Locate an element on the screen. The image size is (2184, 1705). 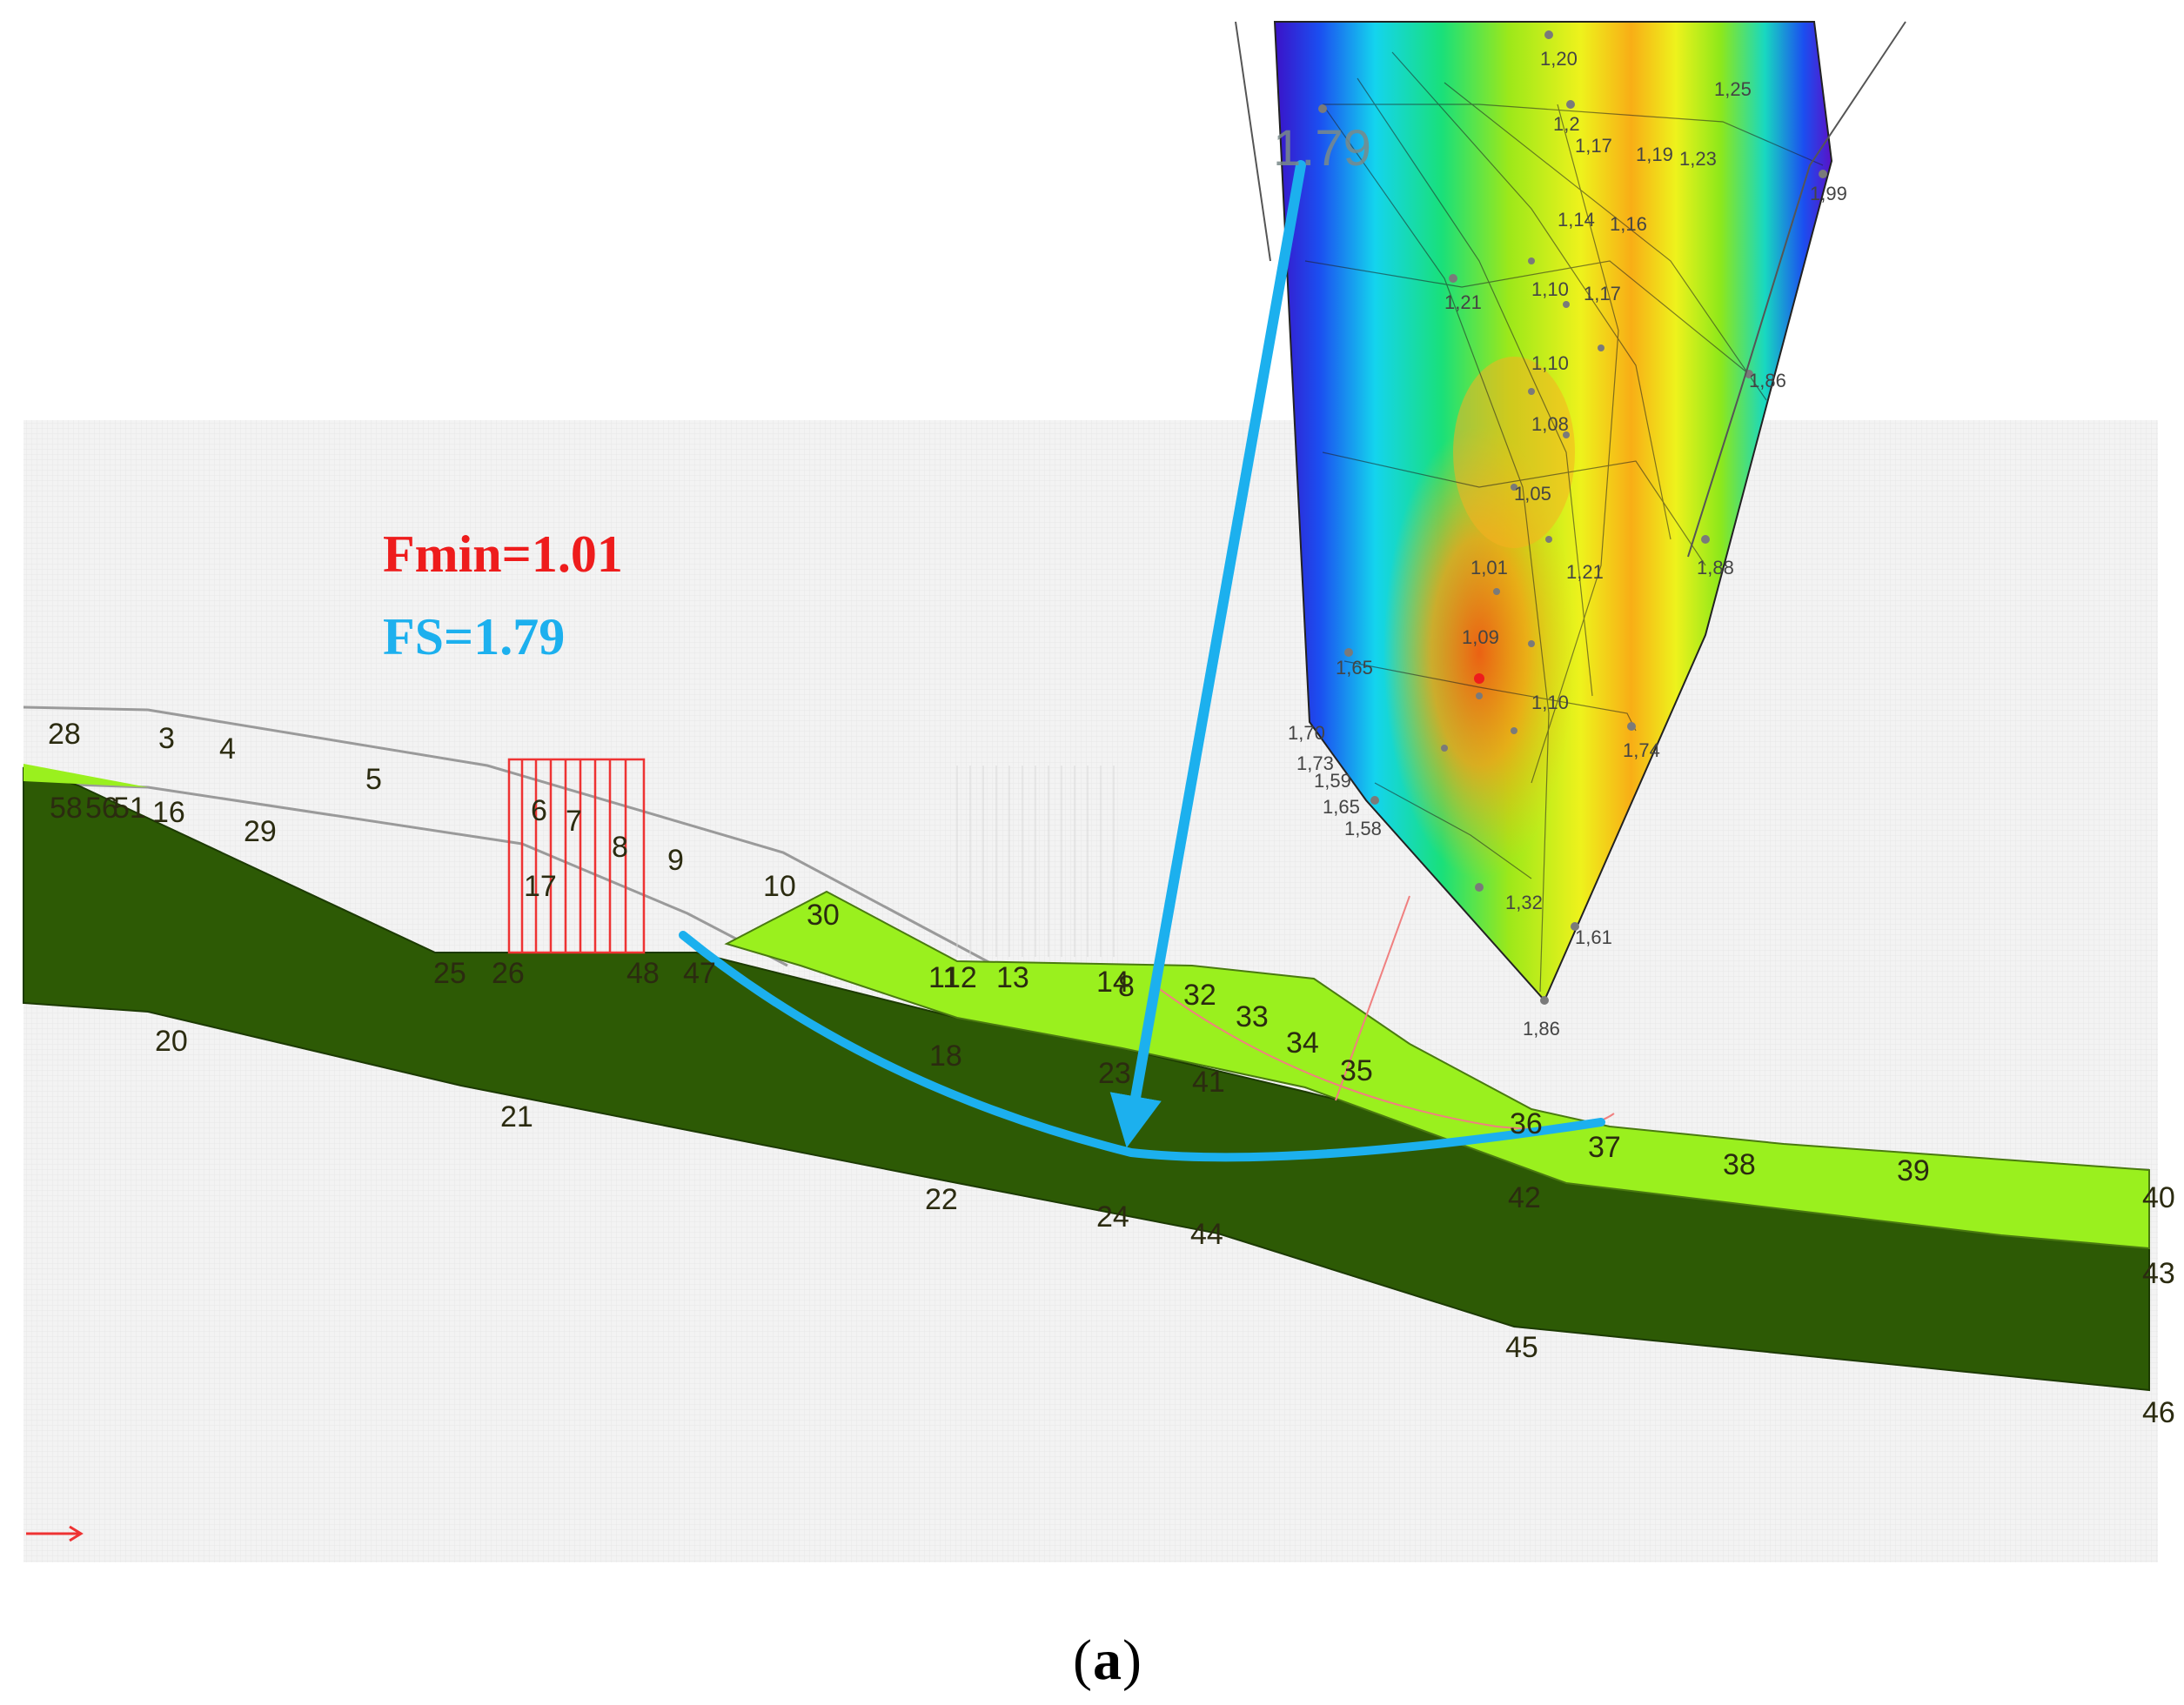
node-label: 47 is located at coordinates (699, 974).